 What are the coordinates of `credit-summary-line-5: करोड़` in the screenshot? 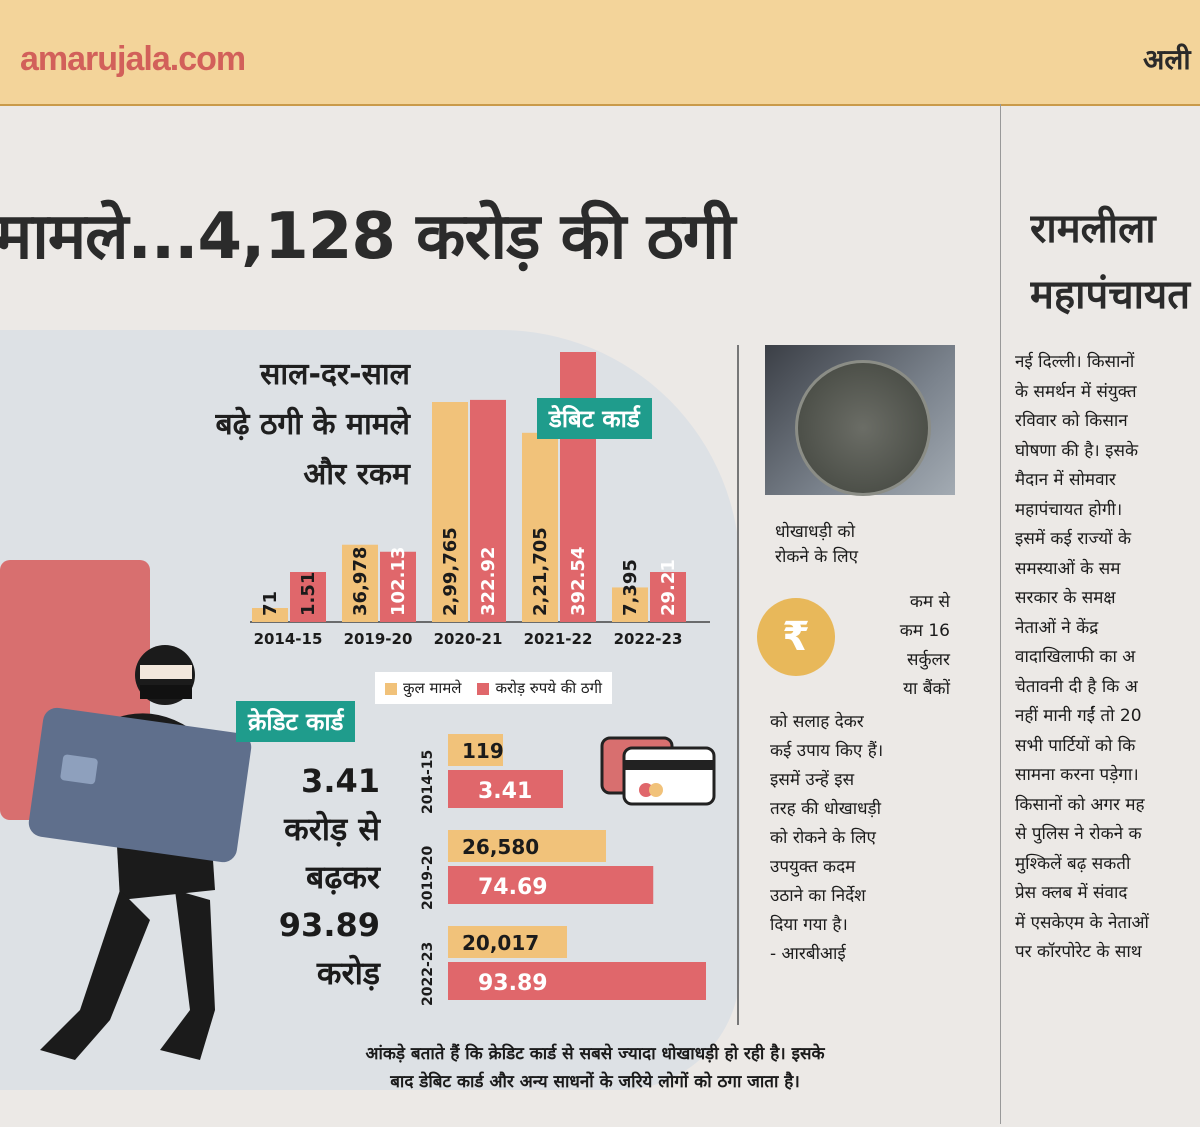 It's located at (348, 973).